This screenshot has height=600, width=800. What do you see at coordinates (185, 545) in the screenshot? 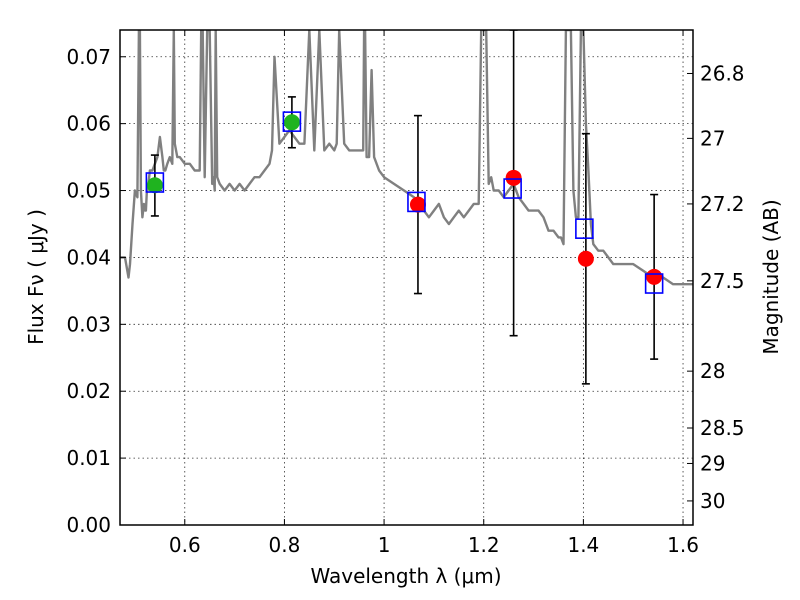
I see `x-tick-label: 0.6` at bounding box center [185, 545].